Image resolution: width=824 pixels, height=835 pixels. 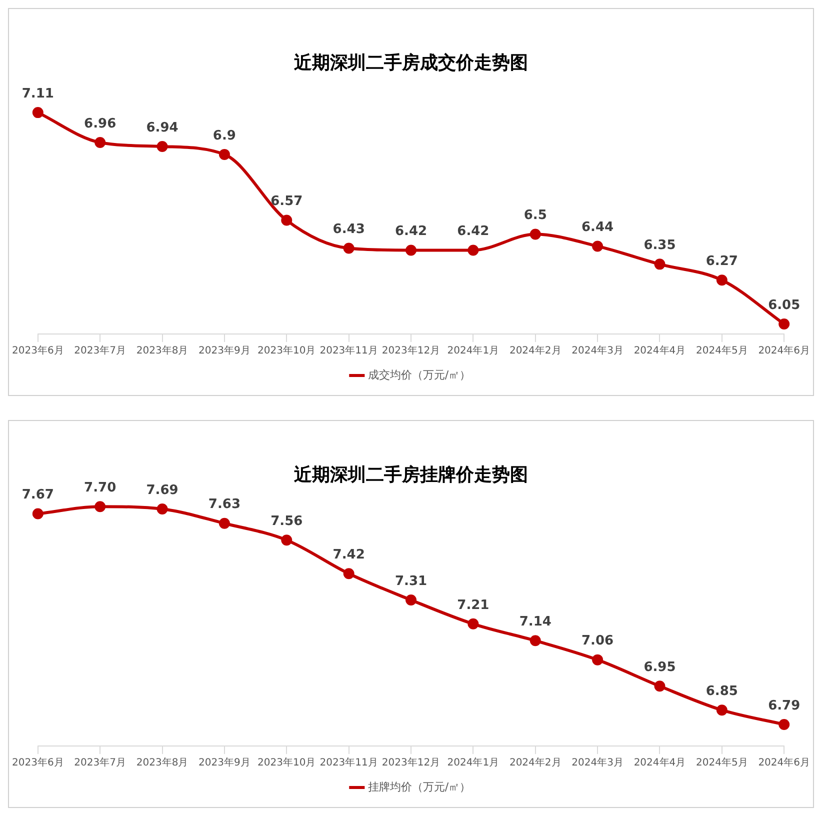 What do you see at coordinates (162, 490) in the screenshot?
I see `data-label: 7.69` at bounding box center [162, 490].